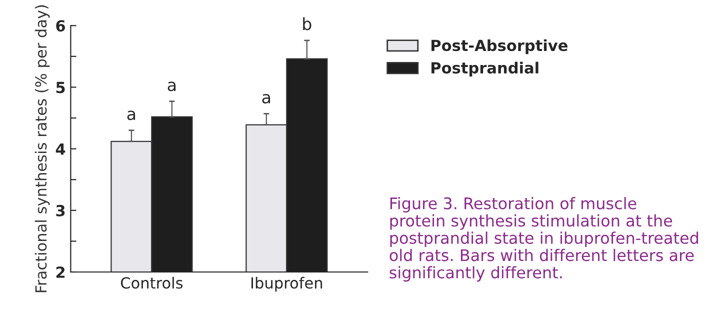 The width and height of the screenshot is (707, 320). I want to click on y-tick-label: 3, so click(60, 210).